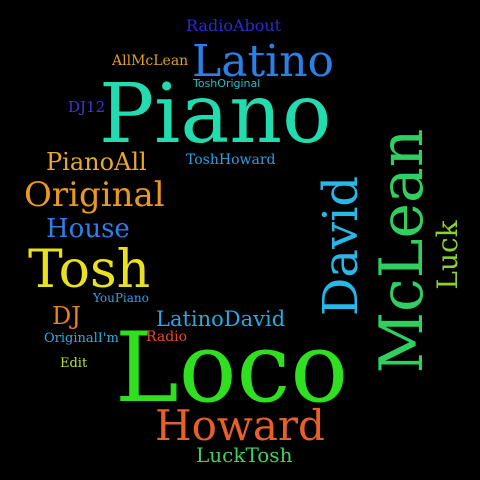  I want to click on word-piano: Piano, so click(215, 114).